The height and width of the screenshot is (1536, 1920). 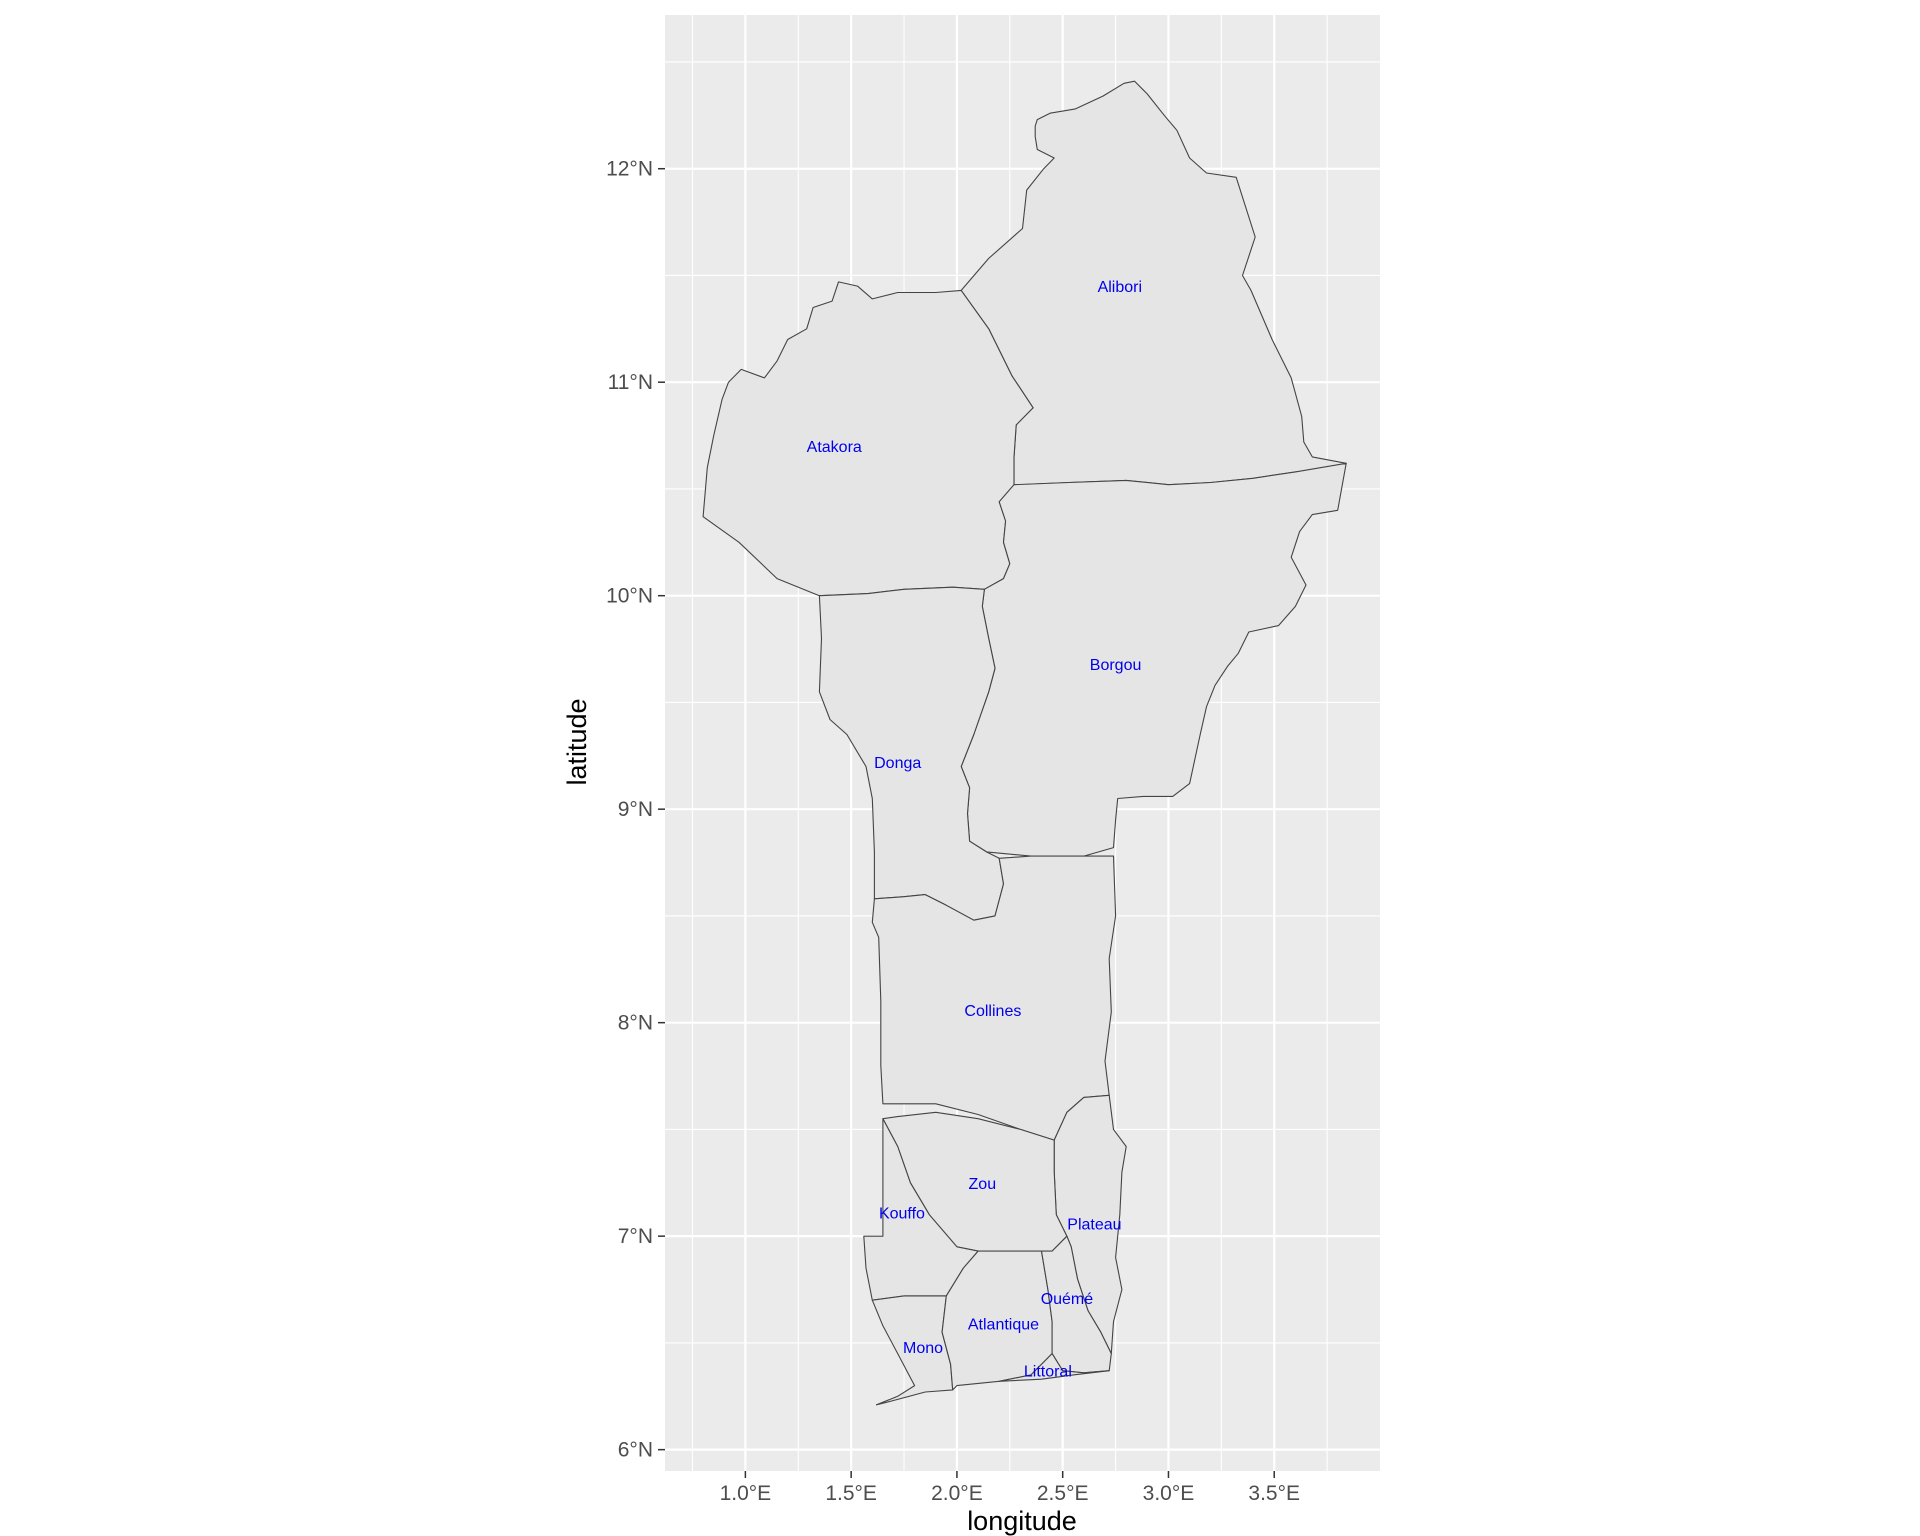 What do you see at coordinates (994, 998) in the screenshot?
I see `region-collines` at bounding box center [994, 998].